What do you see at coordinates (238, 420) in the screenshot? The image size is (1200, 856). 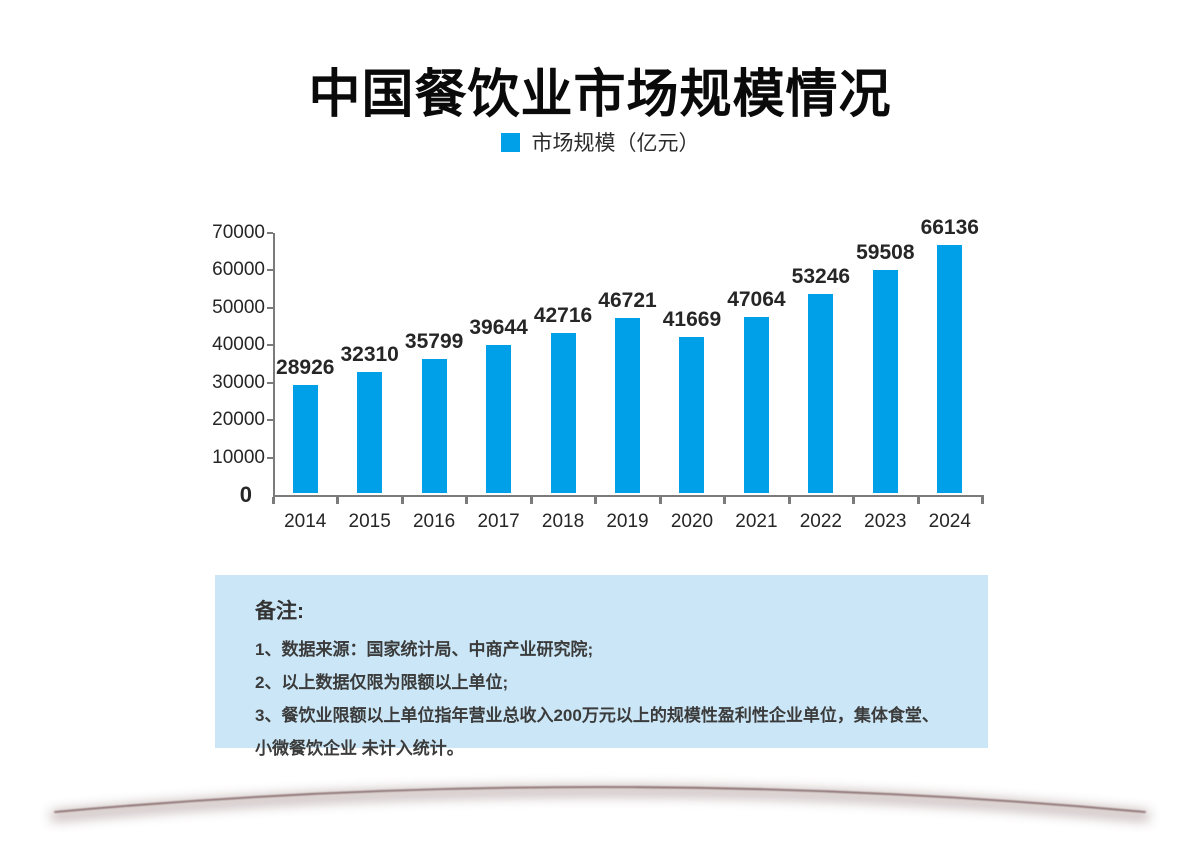 I see `y-axis-tick-label: 20000` at bounding box center [238, 420].